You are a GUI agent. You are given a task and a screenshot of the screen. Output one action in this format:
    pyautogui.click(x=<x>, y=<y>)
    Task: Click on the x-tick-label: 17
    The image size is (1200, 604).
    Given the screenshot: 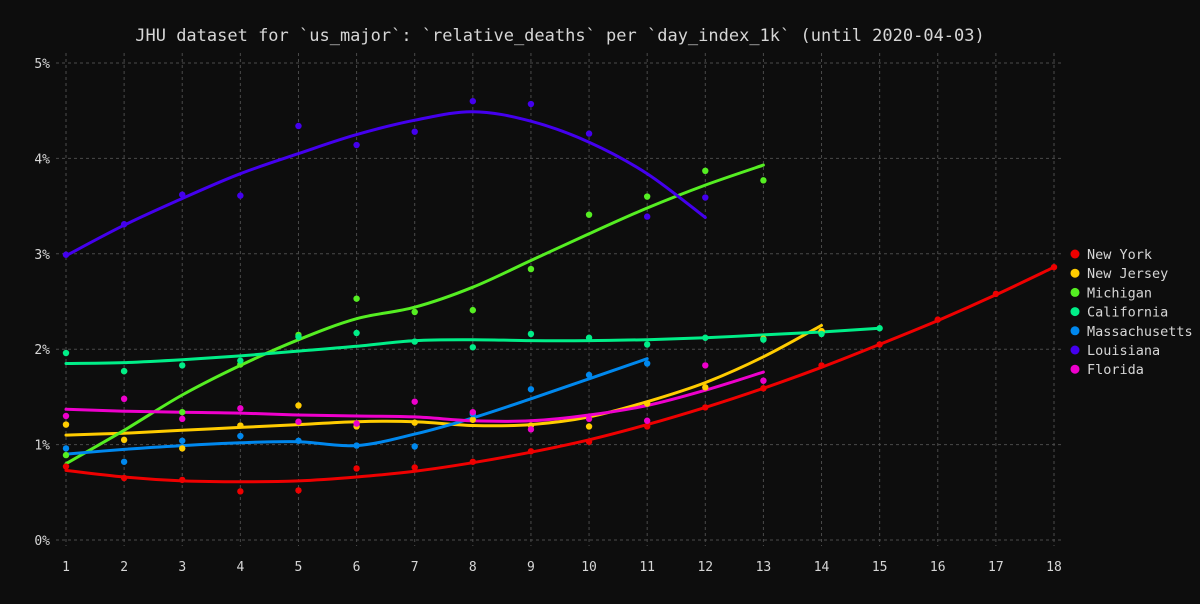 What is the action you would take?
    pyautogui.click(x=996, y=567)
    